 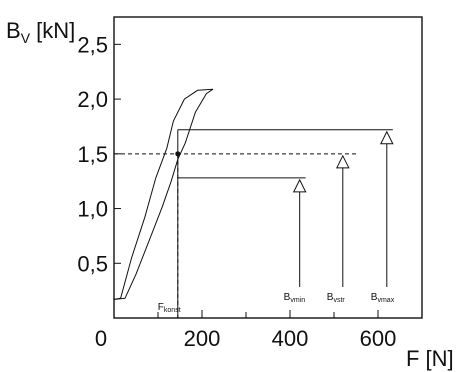 What do you see at coordinates (342, 161) in the screenshot?
I see `level-arrow-vstr` at bounding box center [342, 161].